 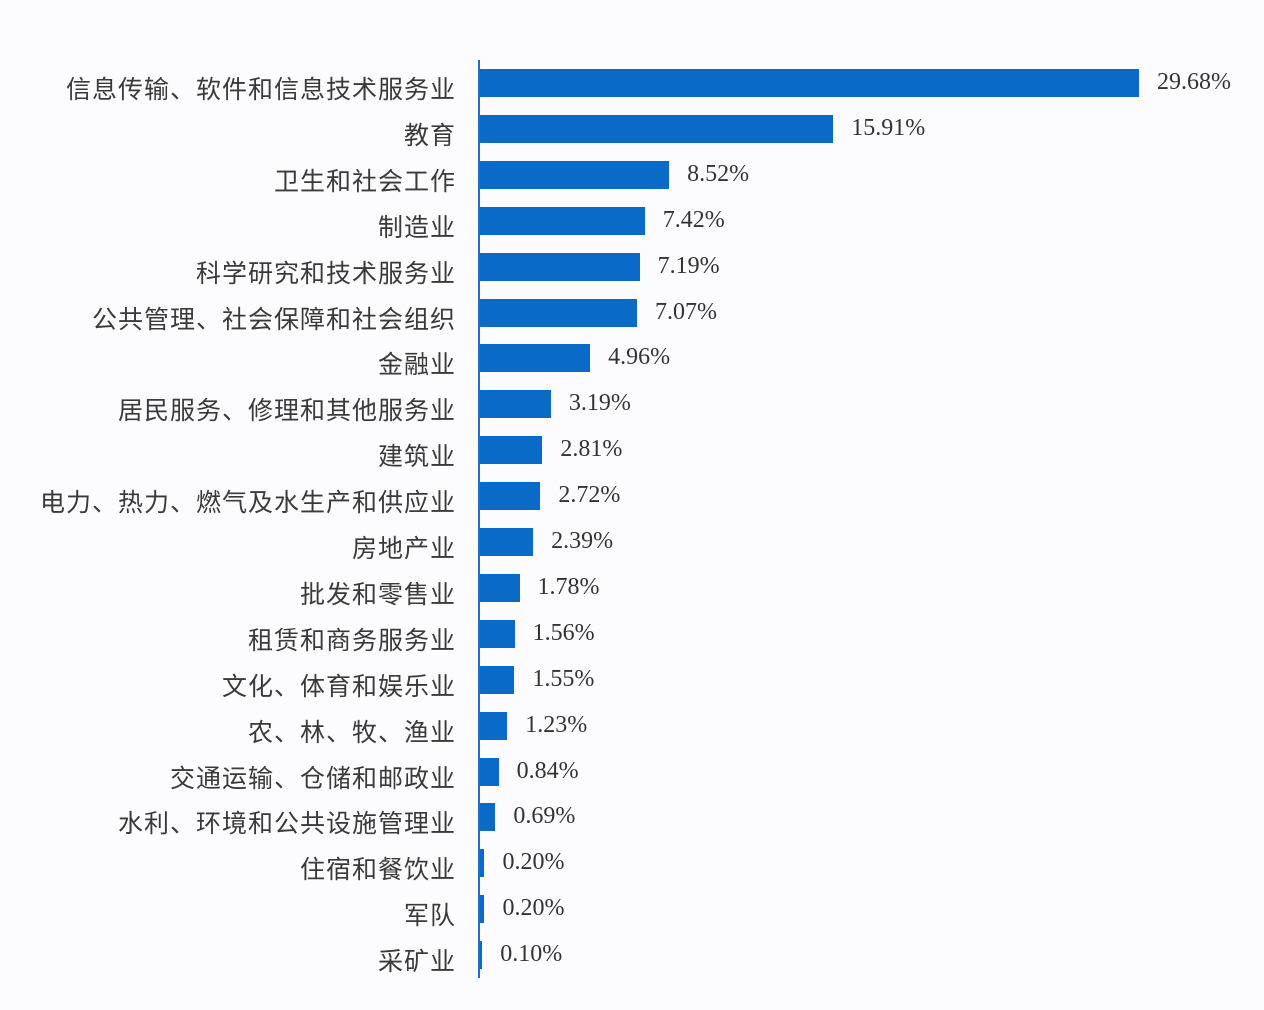 What do you see at coordinates (632, 543) in the screenshot?
I see `bar-row: 房地产业 2.39%` at bounding box center [632, 543].